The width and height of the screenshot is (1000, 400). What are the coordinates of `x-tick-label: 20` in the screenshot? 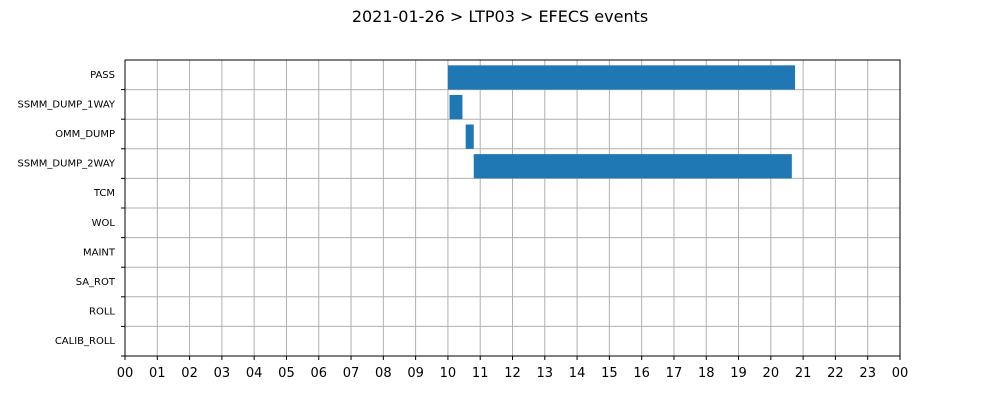 It's located at (771, 373).